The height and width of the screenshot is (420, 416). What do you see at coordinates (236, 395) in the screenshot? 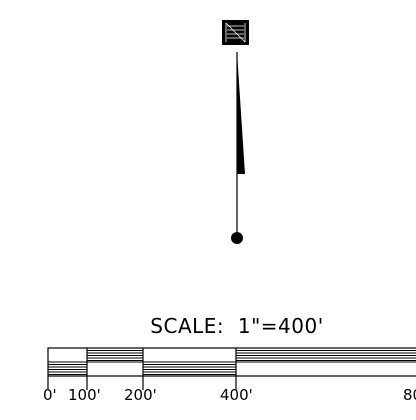
I see `scale-label-400: 400'` at bounding box center [236, 395].